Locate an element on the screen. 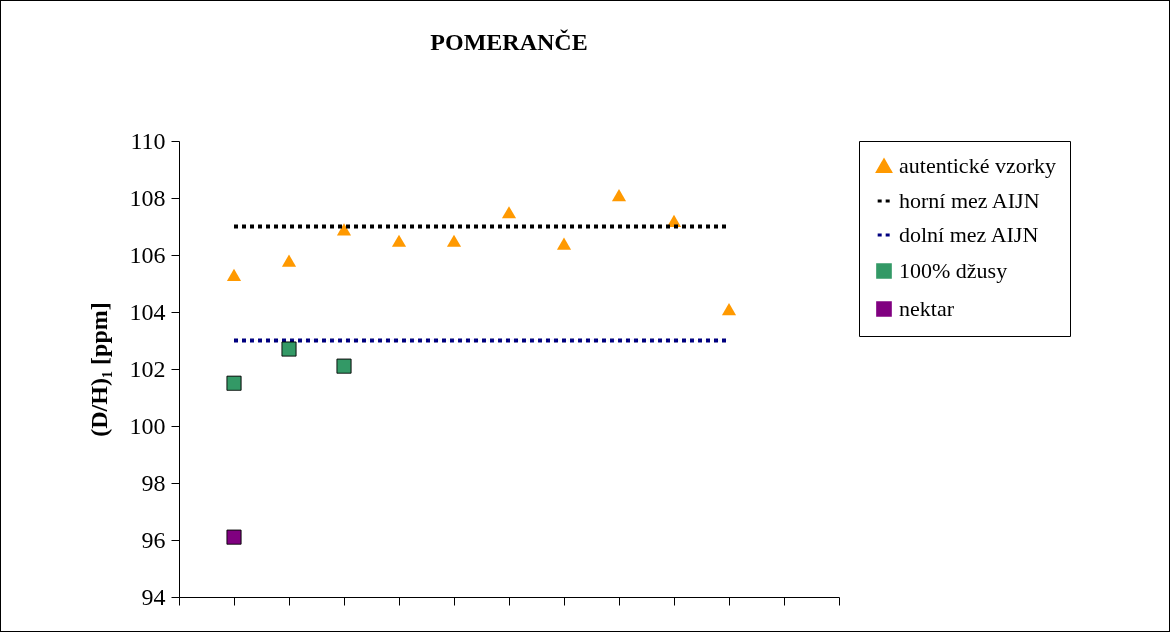 This screenshot has height=636, width=1174. y-tick-label: 100 is located at coordinates (147, 425).